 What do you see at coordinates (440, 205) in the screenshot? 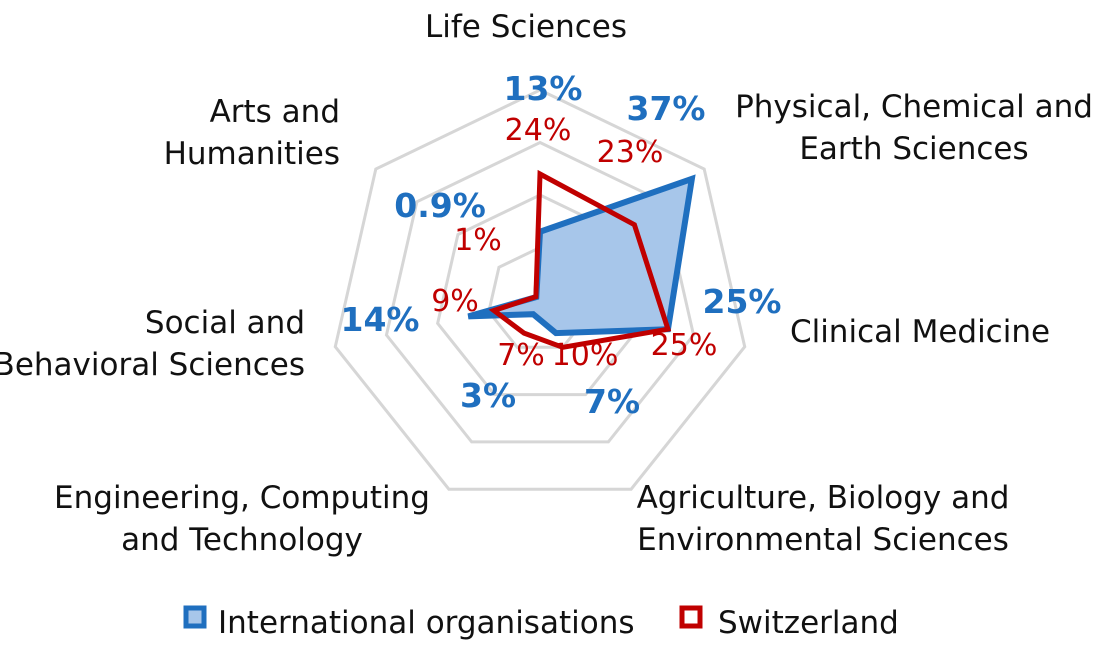
I see `value-label-international-organisations-arts-and-humanities: 0.9%` at bounding box center [440, 205].